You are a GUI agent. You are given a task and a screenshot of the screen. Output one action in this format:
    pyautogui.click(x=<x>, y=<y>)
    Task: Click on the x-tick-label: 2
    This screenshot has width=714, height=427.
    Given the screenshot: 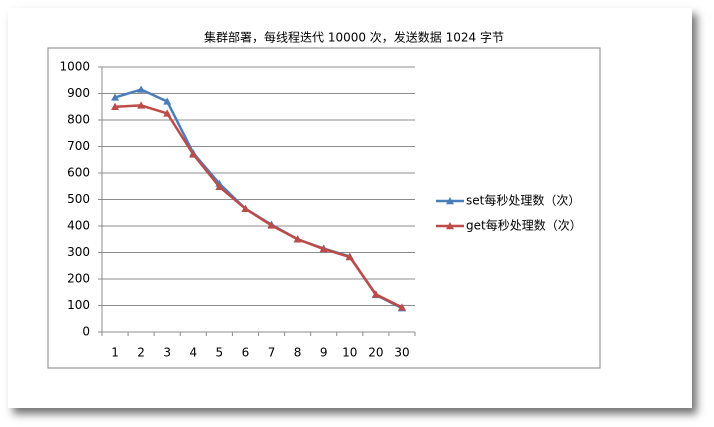 What is the action you would take?
    pyautogui.click(x=141, y=353)
    